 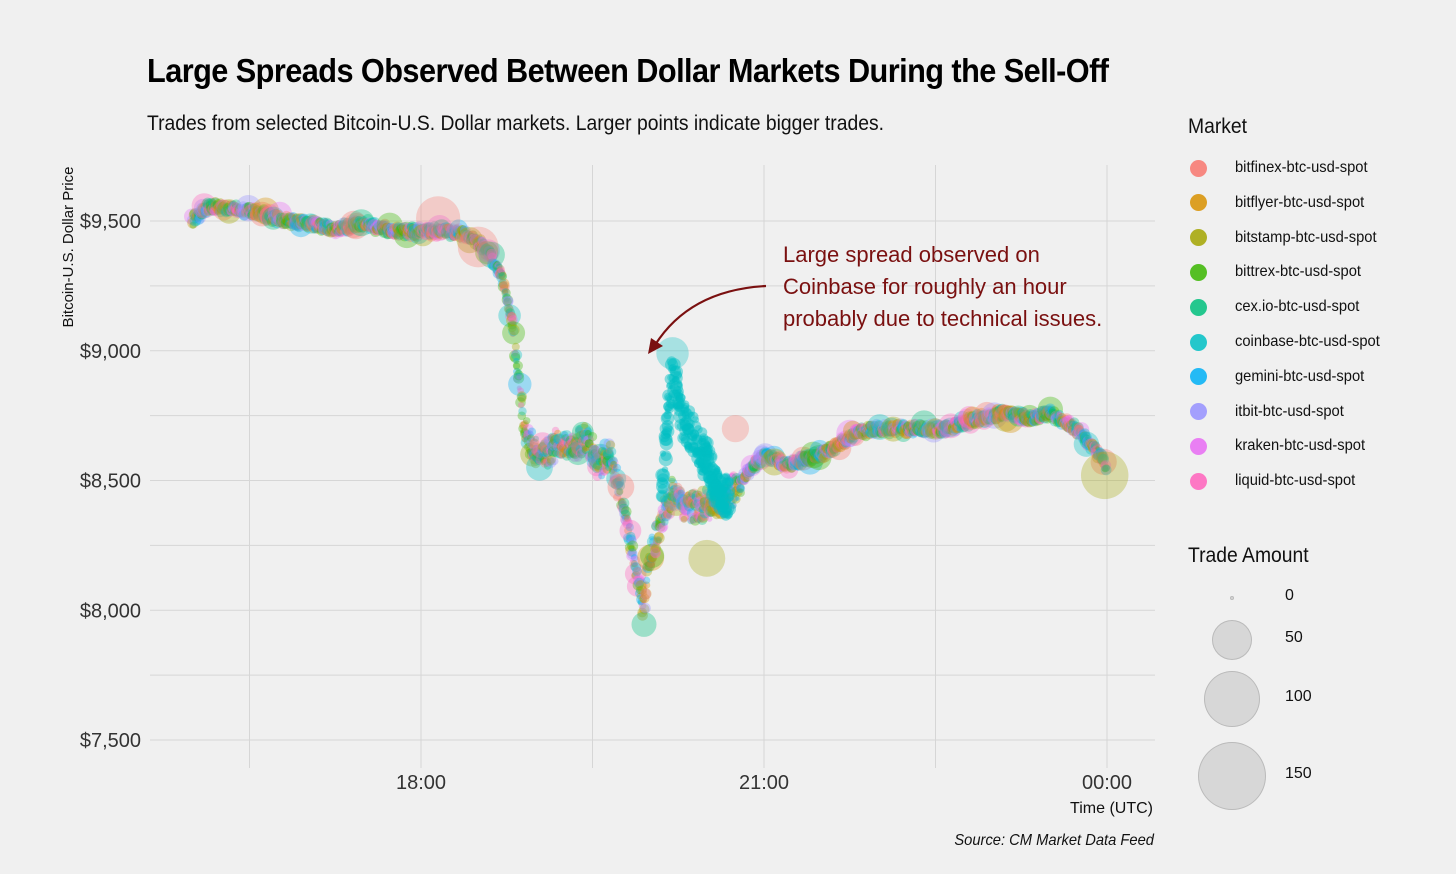 What do you see at coordinates (1300, 376) in the screenshot?
I see `legend-label: gemini-btc-usd-spot` at bounding box center [1300, 376].